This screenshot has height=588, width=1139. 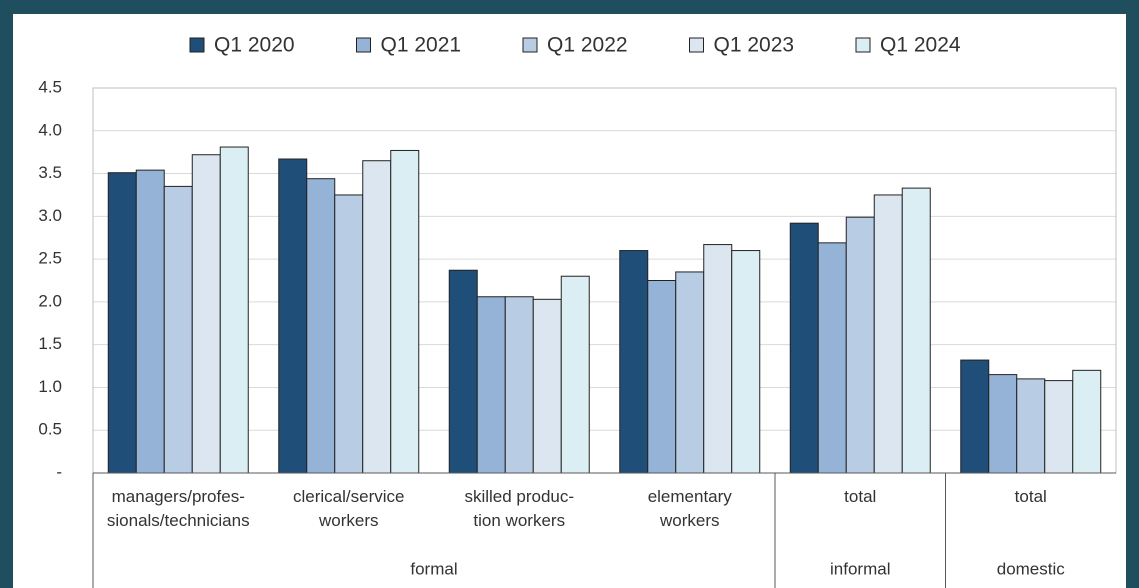 I want to click on x-tick-line: sionals/technicians, so click(x=178, y=520).